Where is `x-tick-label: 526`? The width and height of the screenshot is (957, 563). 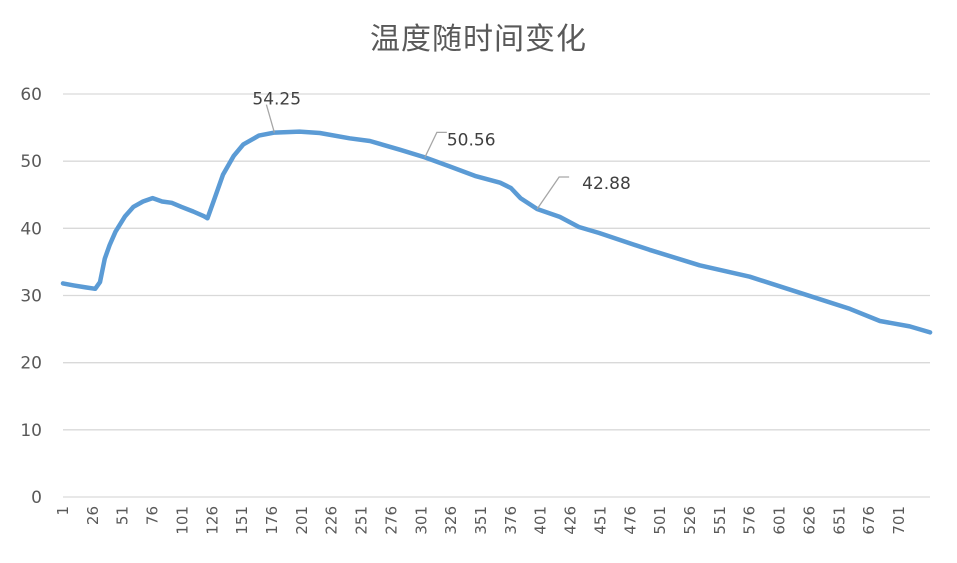 x-tick-label: 526 is located at coordinates (690, 520).